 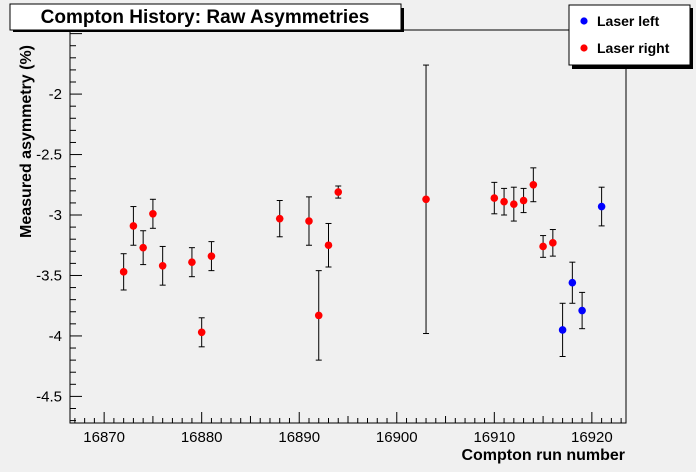 I want to click on y-tick-label: -3.5, so click(x=49, y=275).